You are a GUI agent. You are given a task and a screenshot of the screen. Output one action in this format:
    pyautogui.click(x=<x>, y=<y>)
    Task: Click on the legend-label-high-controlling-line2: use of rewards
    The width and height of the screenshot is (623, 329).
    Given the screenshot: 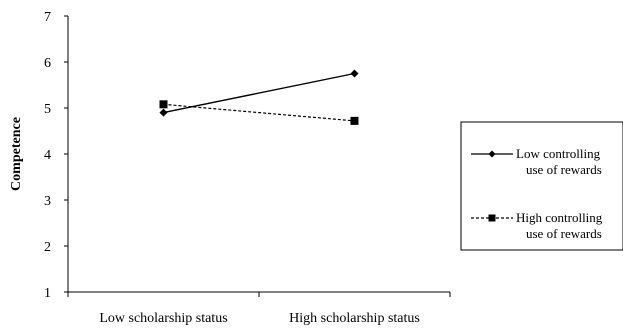 What is the action you would take?
    pyautogui.click(x=564, y=233)
    